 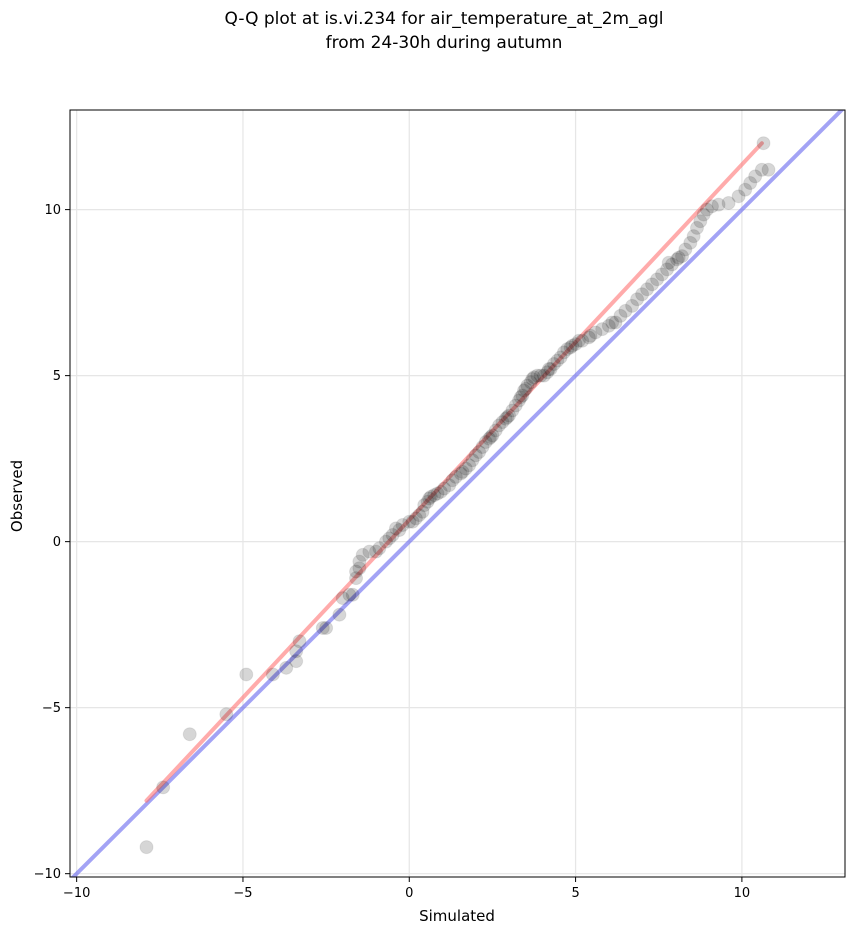 What do you see at coordinates (52, 542) in the screenshot?
I see `y-axis-ticks: −10 −5 0 5 10` at bounding box center [52, 542].